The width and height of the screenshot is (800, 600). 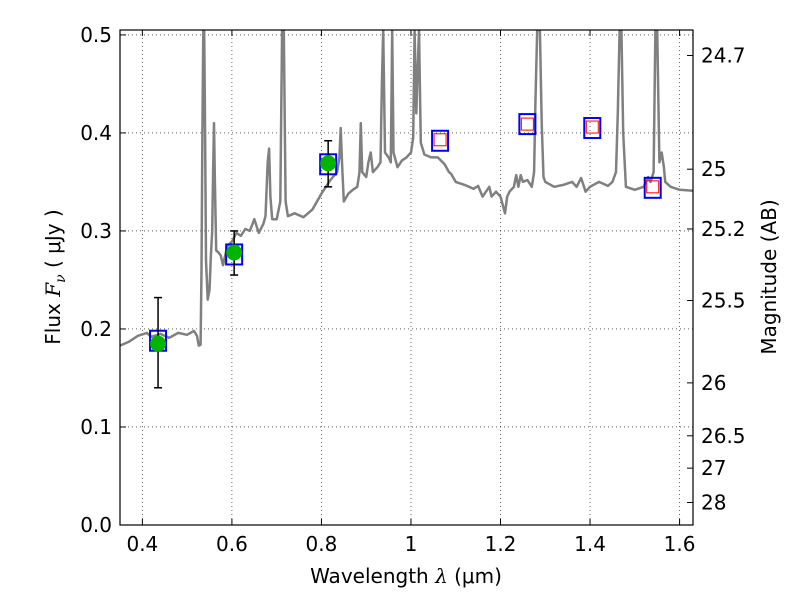 I want to click on x-tick-label: 0.4, so click(x=142, y=544).